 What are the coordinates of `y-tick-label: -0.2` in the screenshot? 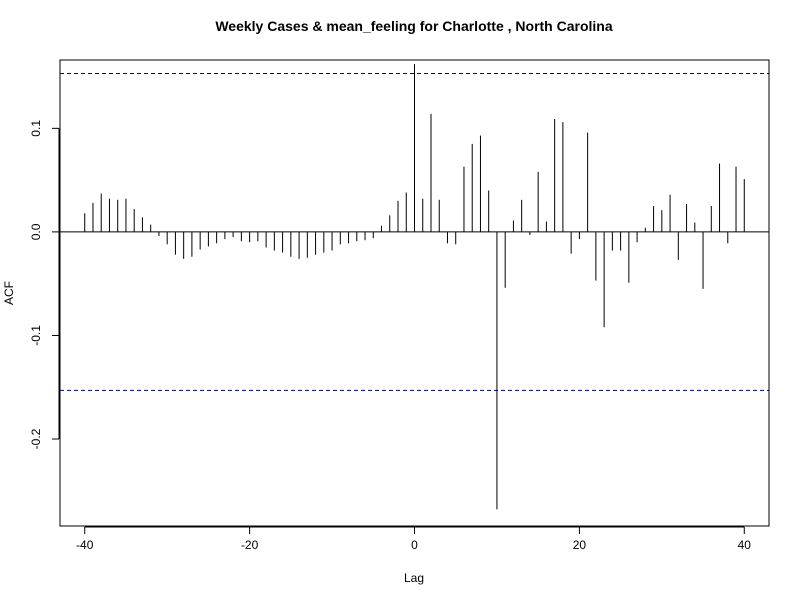 It's located at (36, 438).